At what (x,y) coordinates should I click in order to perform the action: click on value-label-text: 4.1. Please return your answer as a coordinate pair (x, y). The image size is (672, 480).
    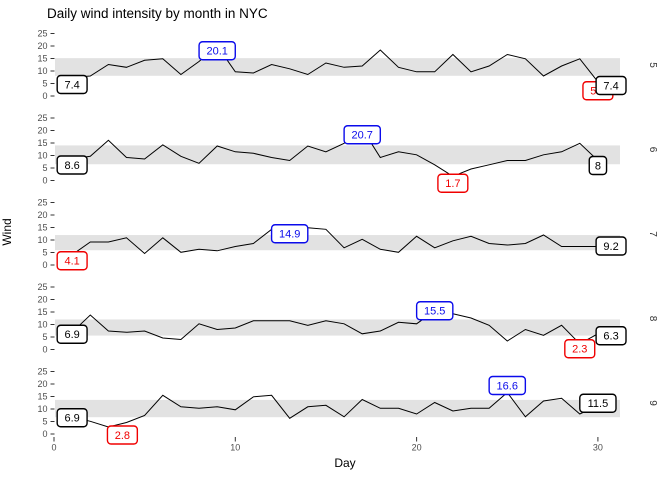
    Looking at the image, I should click on (71, 262).